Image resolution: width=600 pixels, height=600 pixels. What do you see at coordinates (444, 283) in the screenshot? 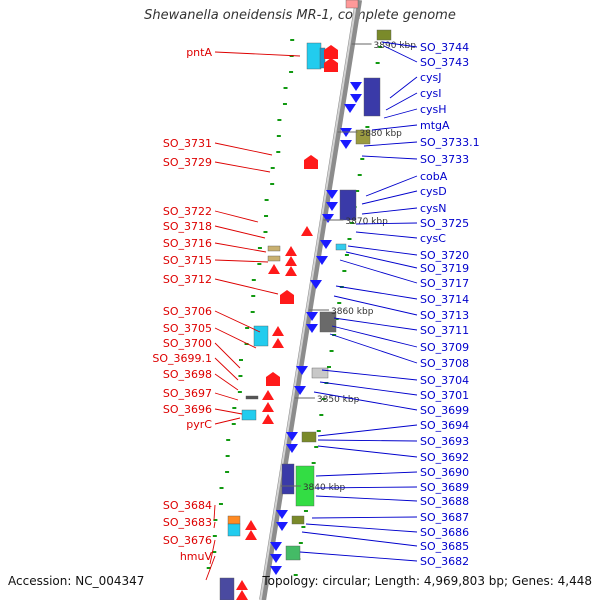
I see `right-gene-label: SO_3717` at bounding box center [444, 283].